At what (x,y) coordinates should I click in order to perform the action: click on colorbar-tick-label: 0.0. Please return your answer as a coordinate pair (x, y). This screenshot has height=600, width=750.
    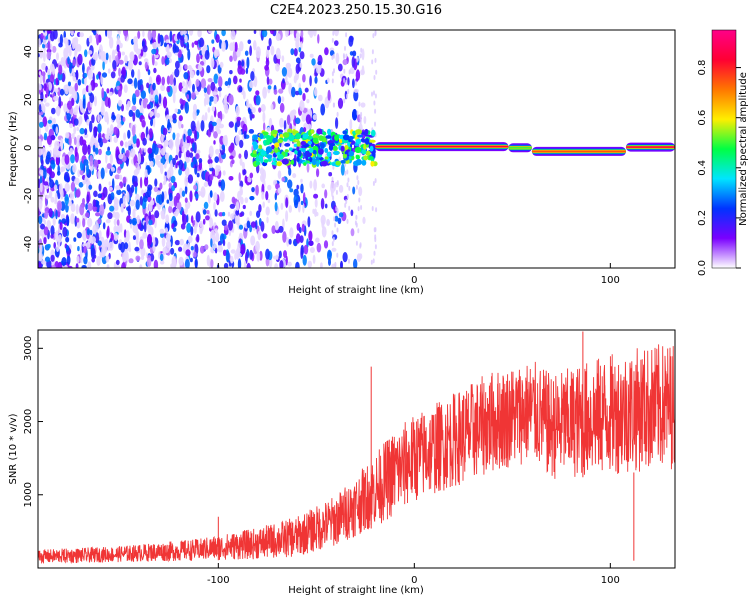
    Looking at the image, I should click on (702, 268).